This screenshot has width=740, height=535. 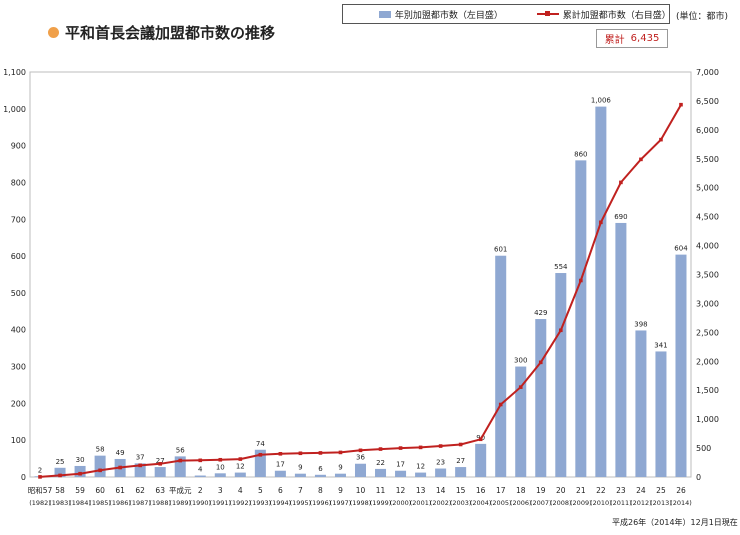 What do you see at coordinates (621, 503) in the screenshot?
I see `x-year-label: (2011)` at bounding box center [621, 503].